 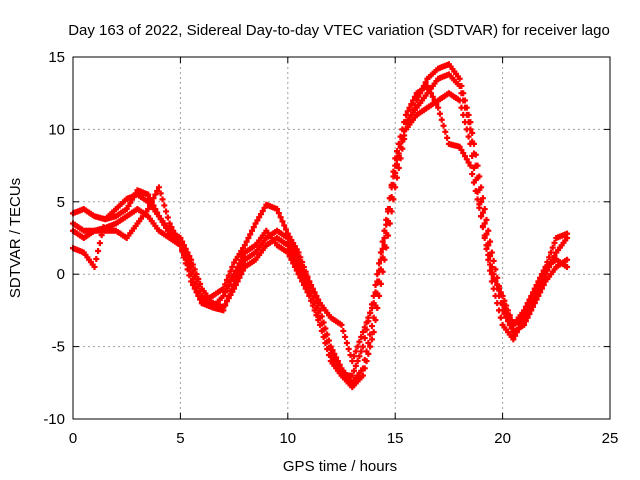 I want to click on x-tick-label: 0, so click(x=73, y=438).